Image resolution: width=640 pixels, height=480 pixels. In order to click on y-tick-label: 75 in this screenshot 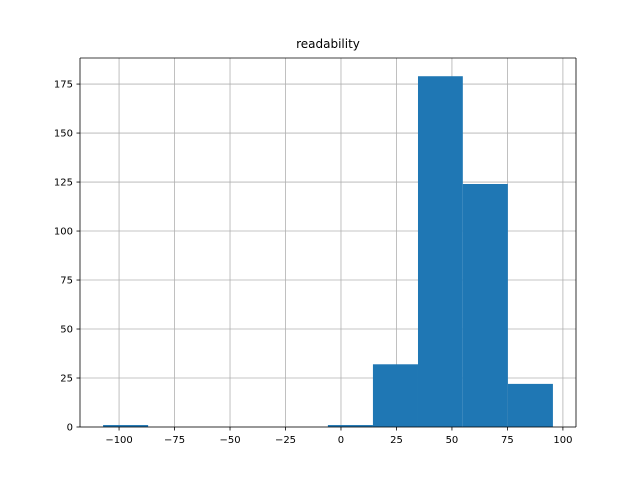, I will do `click(66, 281)`.